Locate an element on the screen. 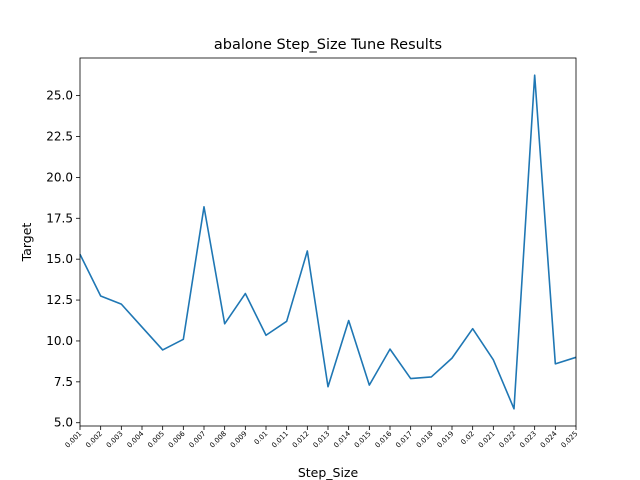 The height and width of the screenshot is (480, 640). y-tick-label: 20.0 is located at coordinates (59, 177).